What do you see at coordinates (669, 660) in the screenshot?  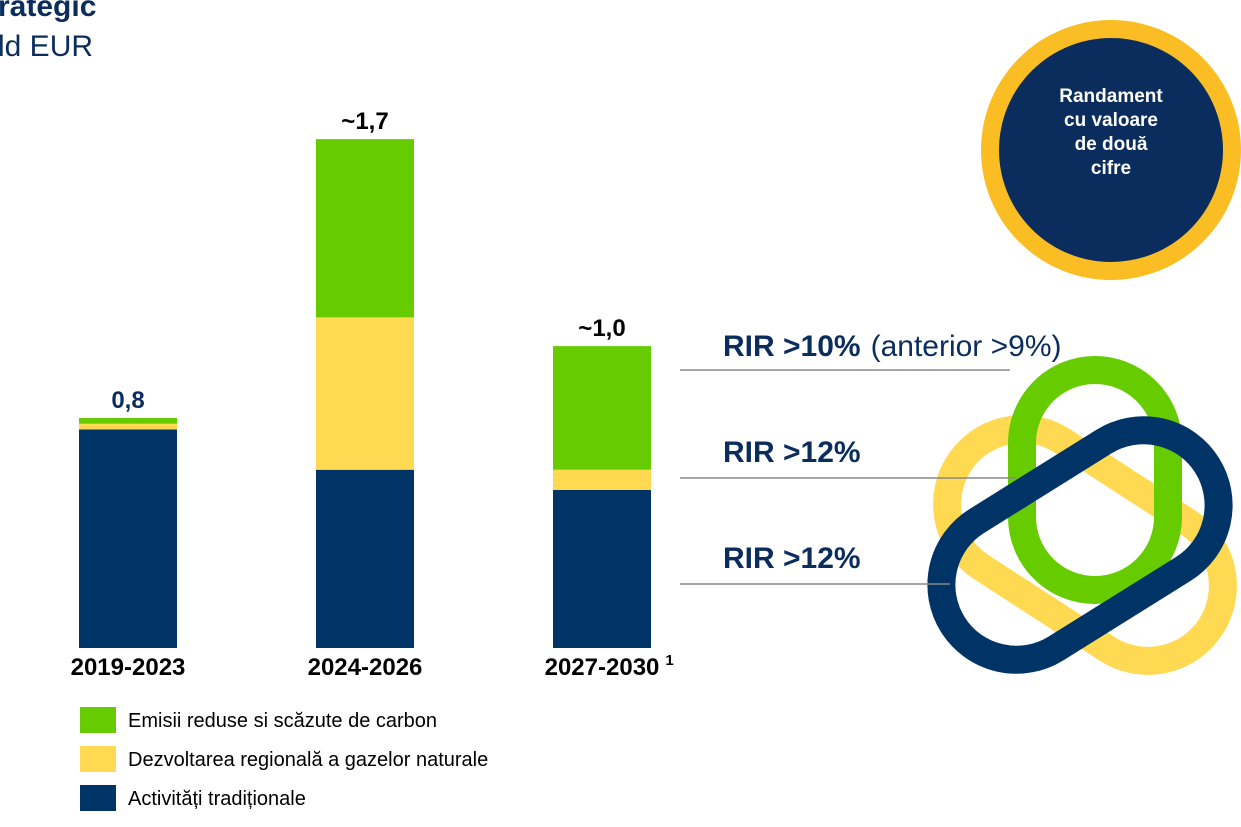 I see `footnote-mark: 1` at bounding box center [669, 660].